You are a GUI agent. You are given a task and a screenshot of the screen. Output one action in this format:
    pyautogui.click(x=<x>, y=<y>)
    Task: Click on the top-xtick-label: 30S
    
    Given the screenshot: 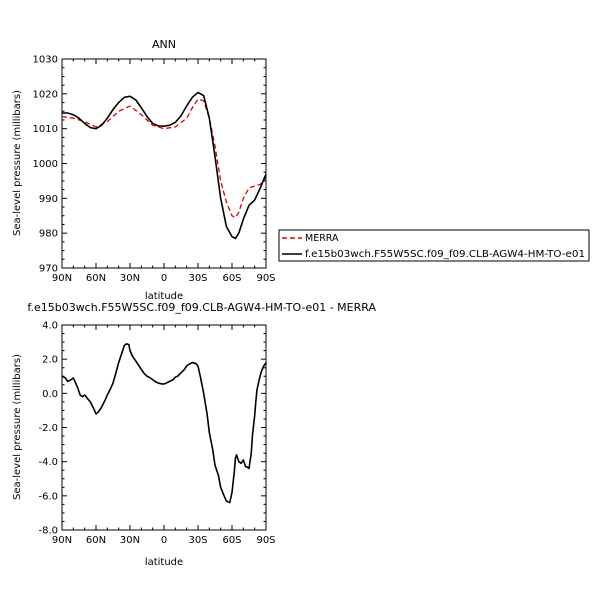 What is the action you would take?
    pyautogui.click(x=197, y=278)
    